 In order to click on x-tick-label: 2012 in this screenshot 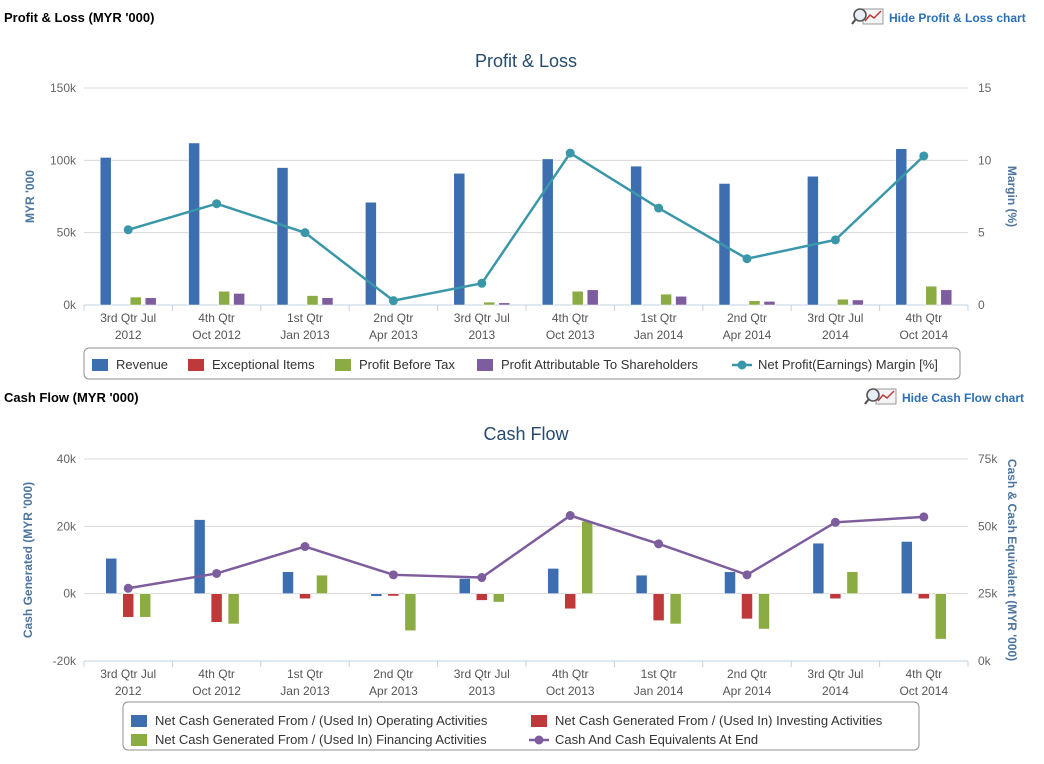, I will do `click(128, 335)`.